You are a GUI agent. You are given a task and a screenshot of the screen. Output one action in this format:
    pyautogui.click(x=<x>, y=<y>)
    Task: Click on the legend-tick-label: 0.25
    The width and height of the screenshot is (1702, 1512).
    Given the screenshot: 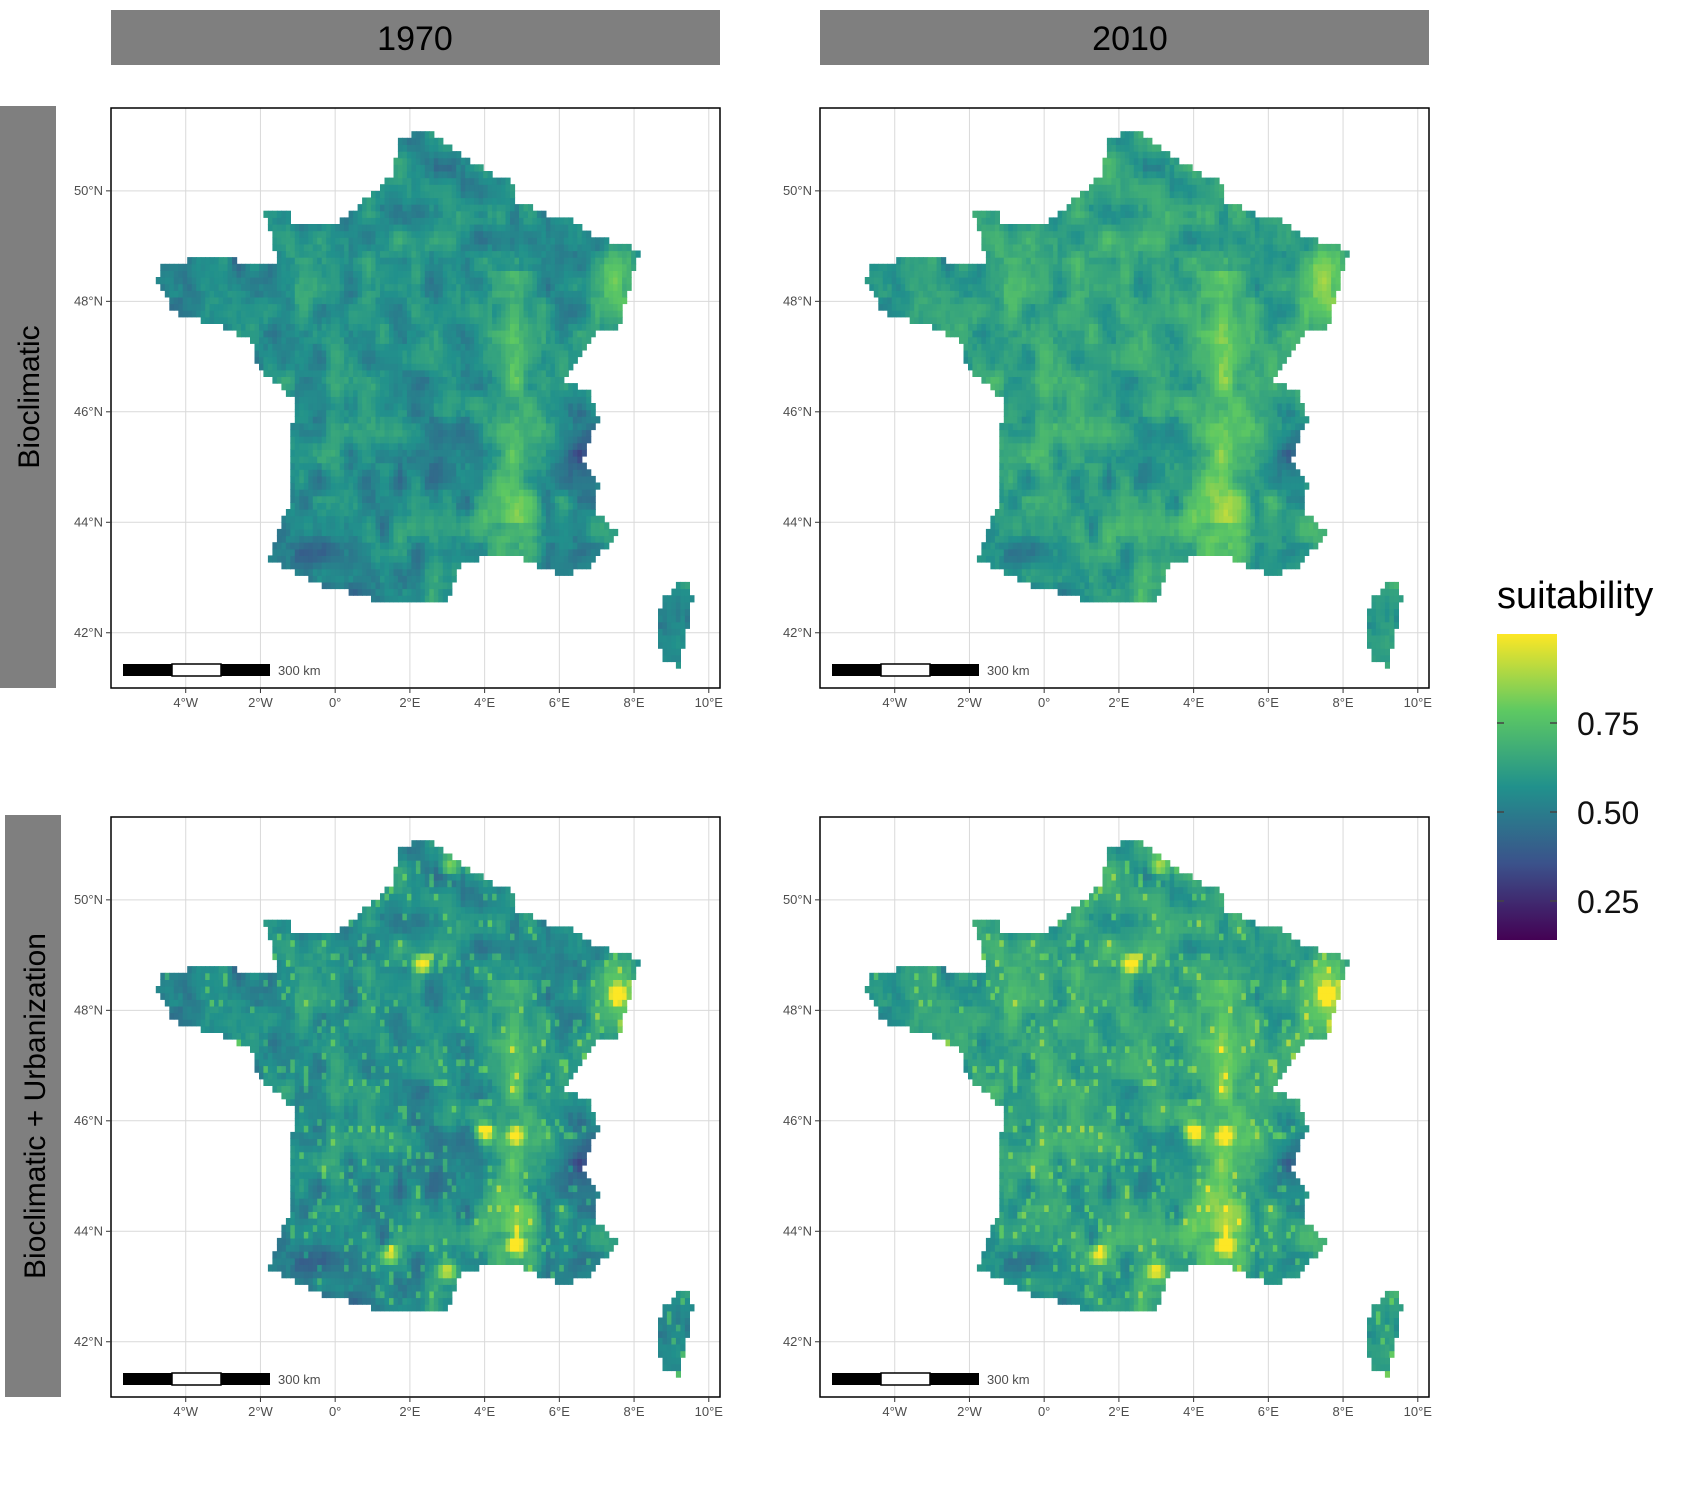 What is the action you would take?
    pyautogui.click(x=1608, y=902)
    